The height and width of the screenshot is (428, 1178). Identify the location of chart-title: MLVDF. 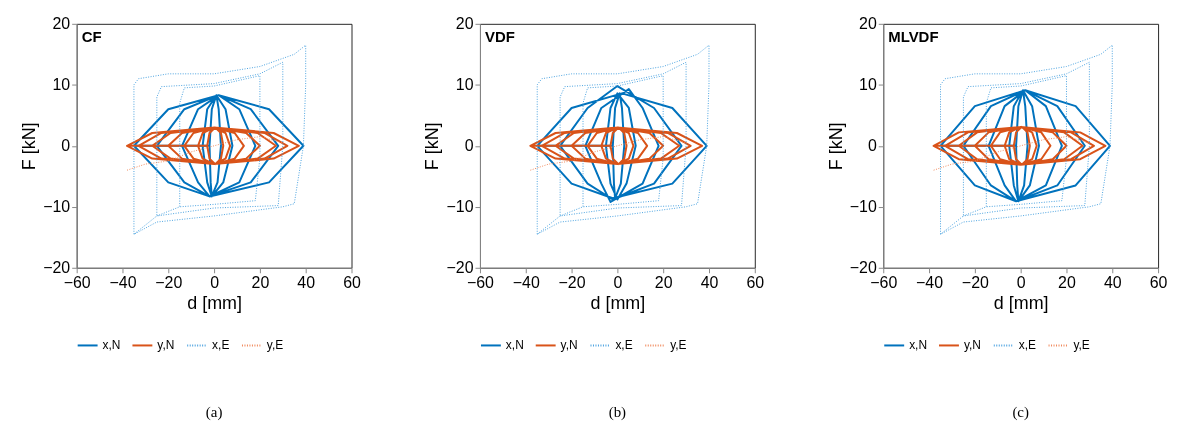
(913, 36).